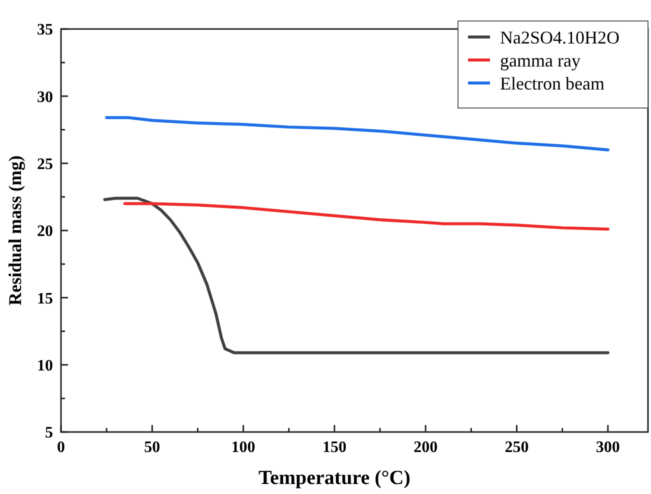 The image size is (651, 494). What do you see at coordinates (243, 447) in the screenshot?
I see `x-tick-label: 100` at bounding box center [243, 447].